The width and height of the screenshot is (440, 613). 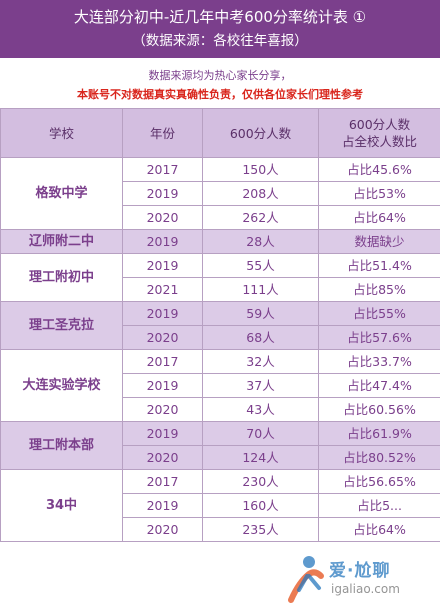 What do you see at coordinates (260, 361) in the screenshot?
I see `count-cell: 32人` at bounding box center [260, 361].